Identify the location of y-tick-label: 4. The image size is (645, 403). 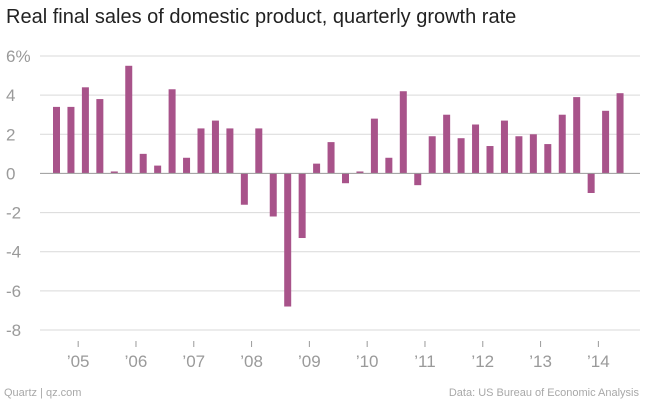
(10, 95).